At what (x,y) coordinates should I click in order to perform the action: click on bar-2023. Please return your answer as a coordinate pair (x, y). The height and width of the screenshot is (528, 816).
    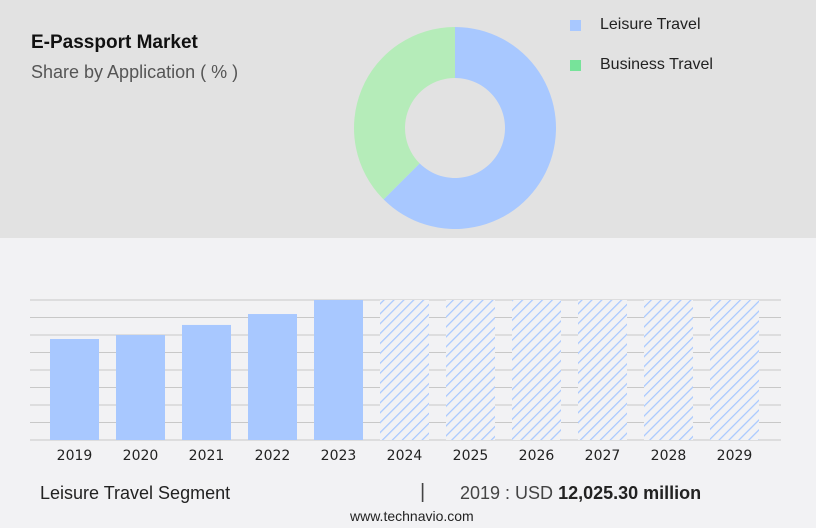
    Looking at the image, I should click on (338, 370).